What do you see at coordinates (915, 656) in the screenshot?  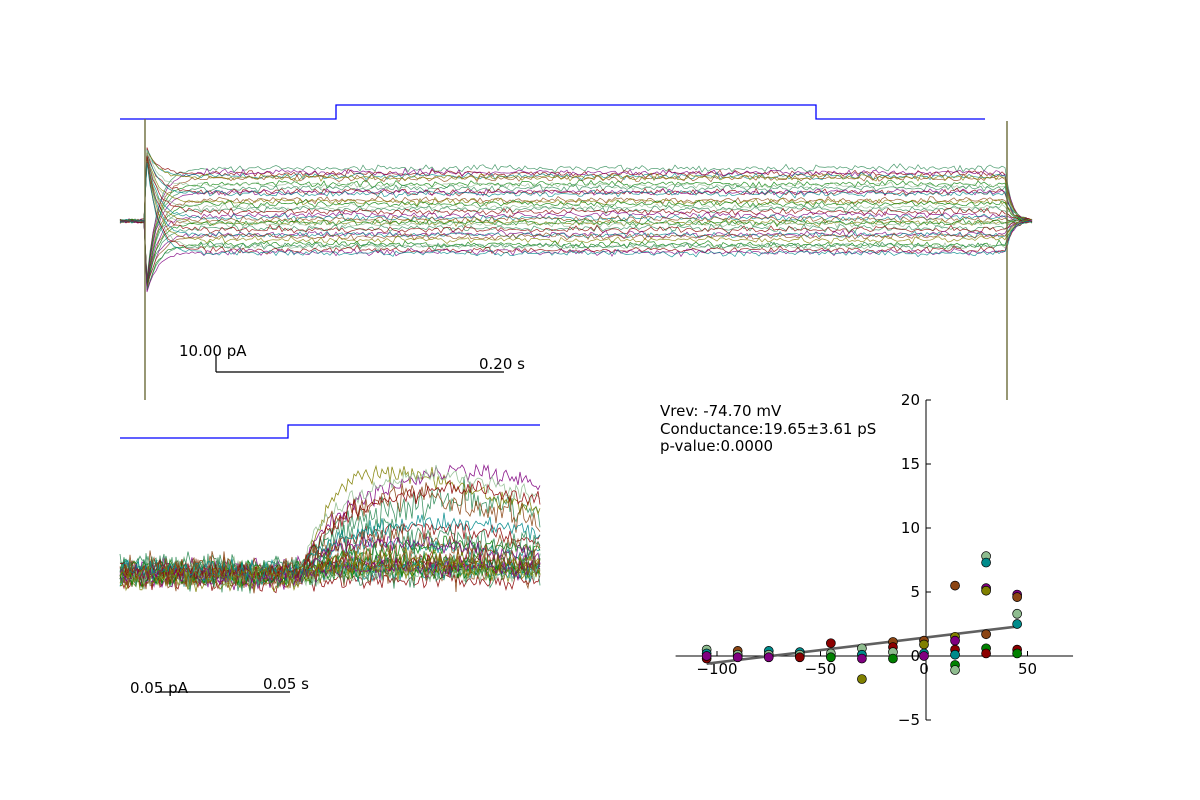 I see `y-tick-label: 0` at bounding box center [915, 656].